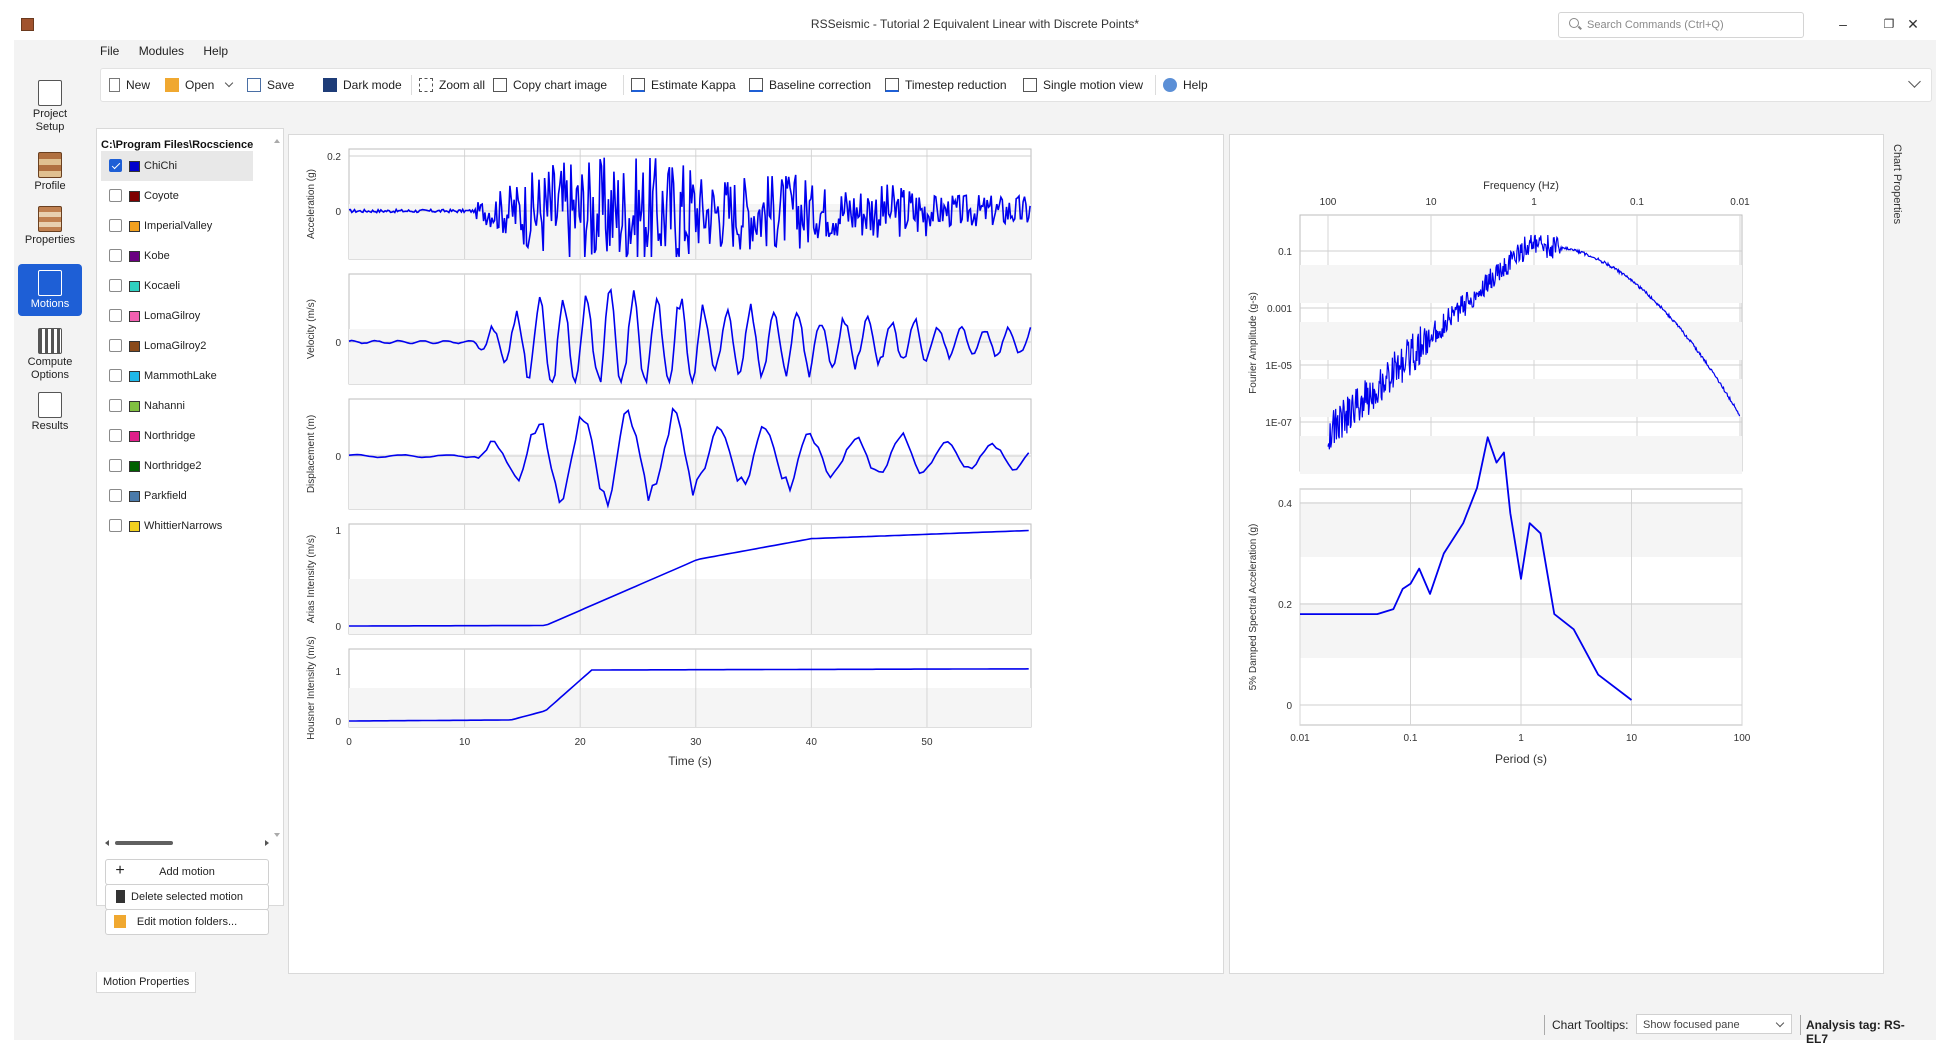 The width and height of the screenshot is (1936, 1048). I want to click on motion-list-item: LomaGilroy2, so click(177, 346).